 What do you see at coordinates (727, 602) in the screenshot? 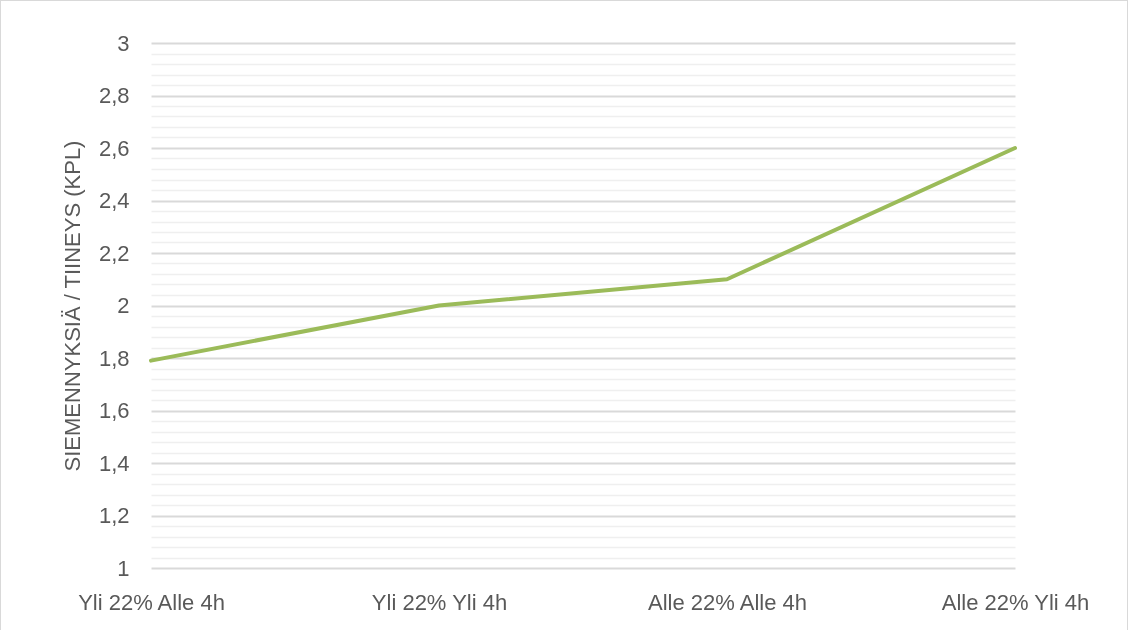
I see `x-tick-label: Alle 22% Alle 4h` at bounding box center [727, 602].